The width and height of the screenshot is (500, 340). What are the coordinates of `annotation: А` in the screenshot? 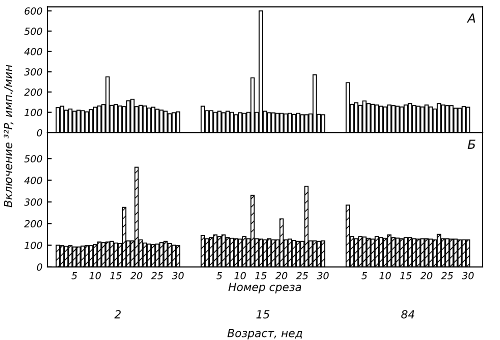 It's located at (471, 18).